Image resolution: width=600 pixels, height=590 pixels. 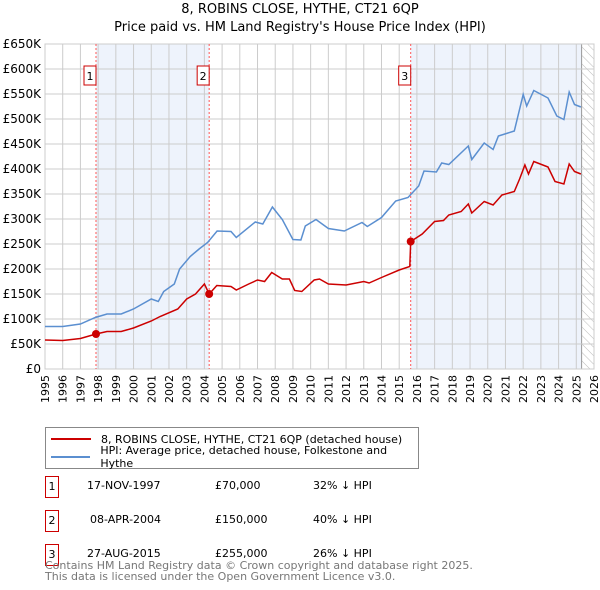 What do you see at coordinates (124, 553) in the screenshot?
I see `transaction-date: 27-AUG-2015` at bounding box center [124, 553].